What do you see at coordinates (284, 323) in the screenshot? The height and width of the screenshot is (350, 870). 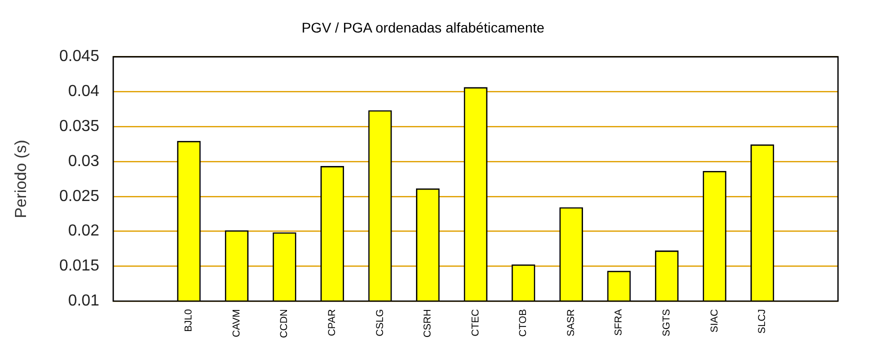 I see `x-tick-label: CCDN` at bounding box center [284, 323].